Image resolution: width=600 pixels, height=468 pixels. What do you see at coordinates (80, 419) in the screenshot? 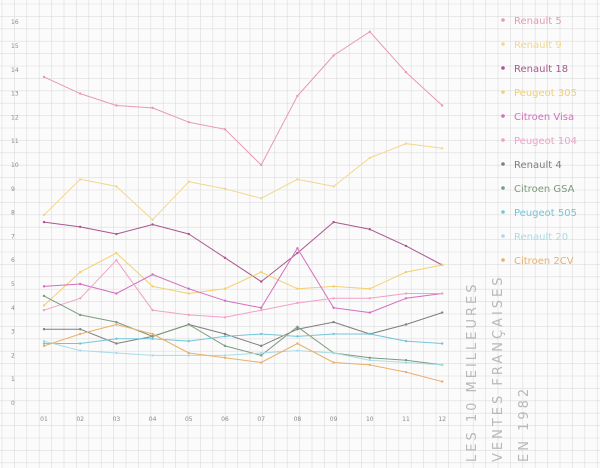
I see `x-tick-label: 02` at bounding box center [80, 419].